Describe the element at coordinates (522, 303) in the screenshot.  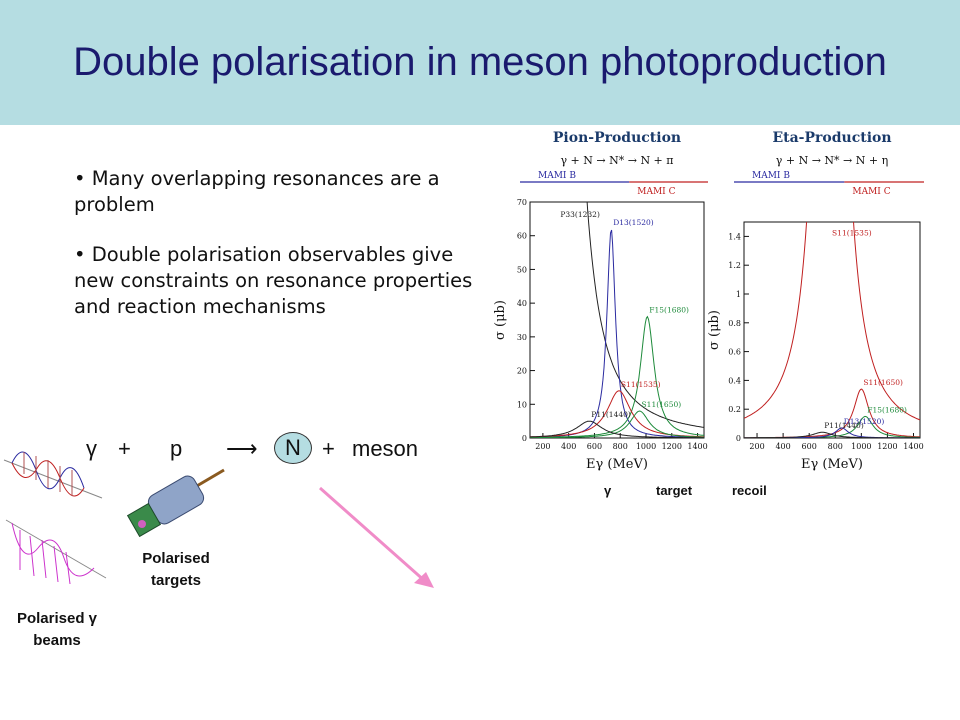
I see `y-tick-label: 40` at that location.